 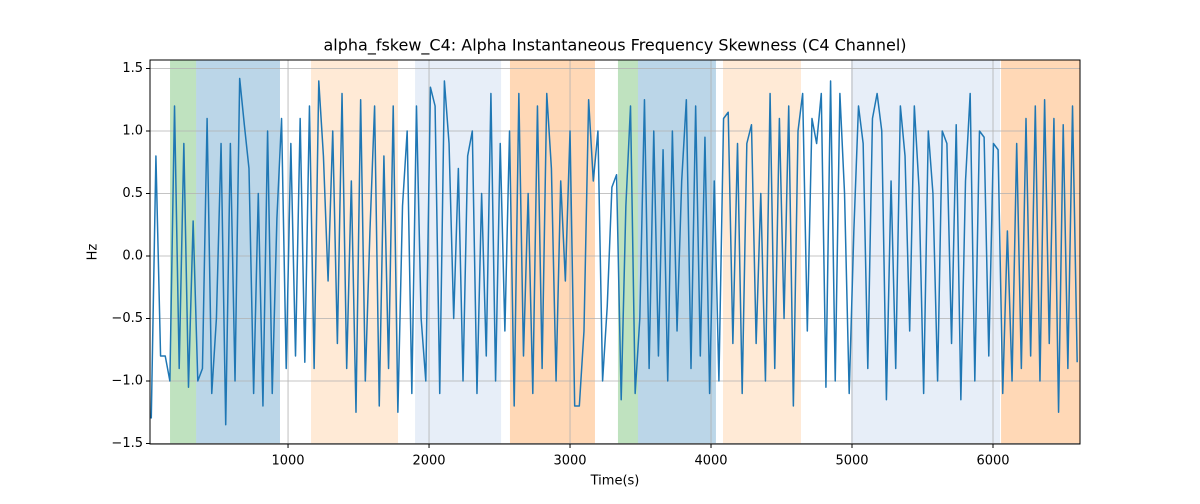 What do you see at coordinates (93, 252) in the screenshot?
I see `y-axis-label: Hz` at bounding box center [93, 252].